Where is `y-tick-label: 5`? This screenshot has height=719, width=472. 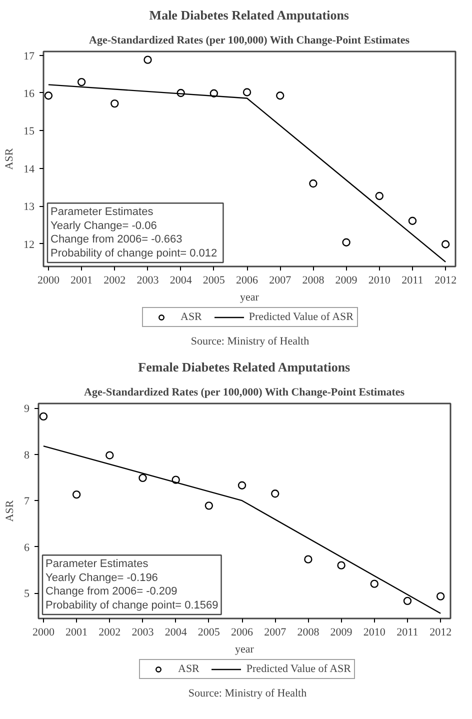 y-tick-label: 5 is located at coordinates (27, 594).